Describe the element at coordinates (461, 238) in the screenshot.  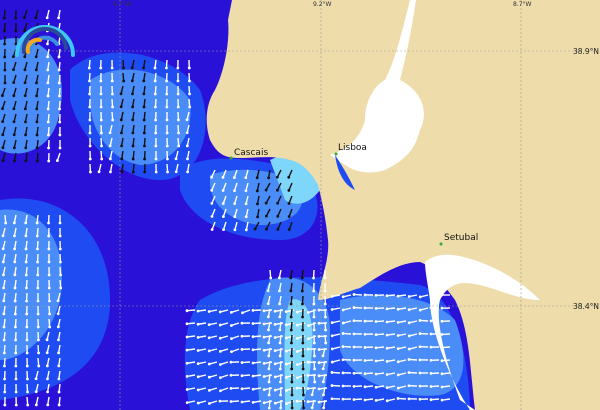
I see `place-setubal: Setubal` at that location.